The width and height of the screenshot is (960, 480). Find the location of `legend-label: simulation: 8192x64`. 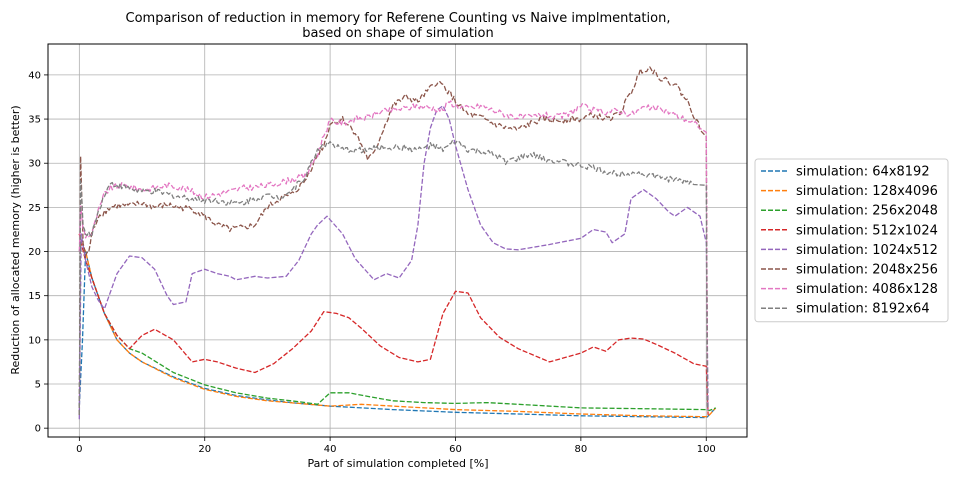

legend-label: simulation: 8192x64 is located at coordinates (863, 309).